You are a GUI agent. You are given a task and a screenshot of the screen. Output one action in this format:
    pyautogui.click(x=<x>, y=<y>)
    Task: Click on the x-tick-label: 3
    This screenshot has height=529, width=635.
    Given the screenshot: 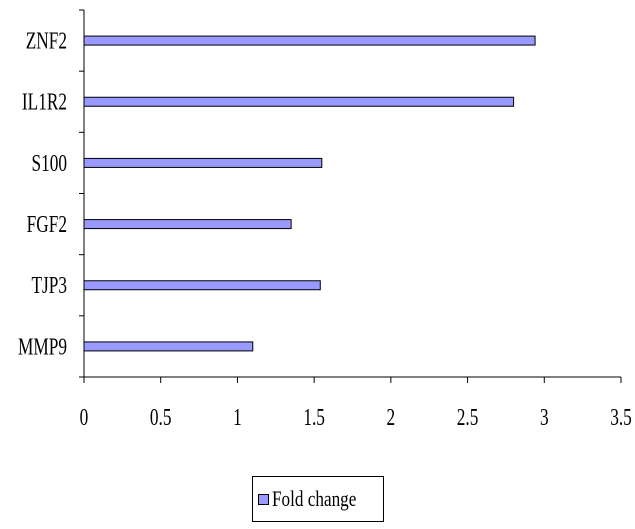 What is the action you would take?
    pyautogui.click(x=544, y=417)
    